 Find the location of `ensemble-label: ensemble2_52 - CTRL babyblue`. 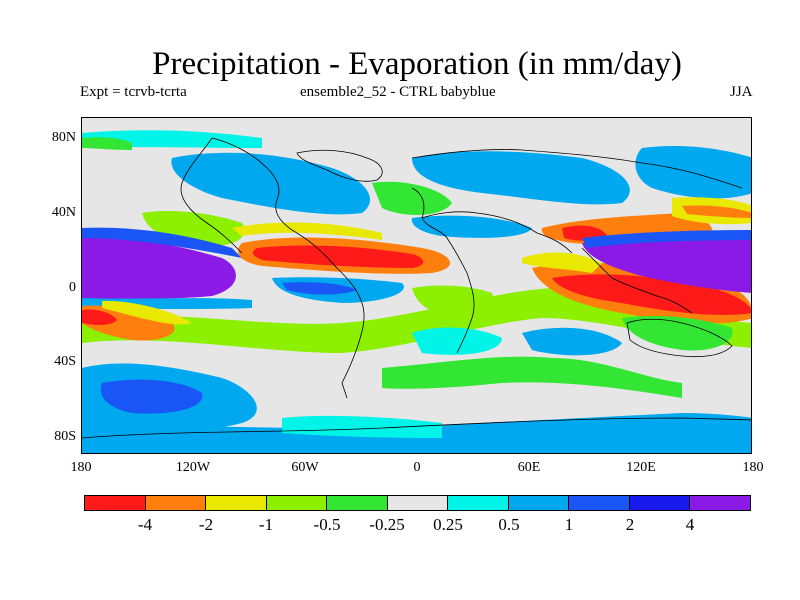

ensemble-label: ensemble2_52 - CTRL babyblue is located at coordinates (398, 92).